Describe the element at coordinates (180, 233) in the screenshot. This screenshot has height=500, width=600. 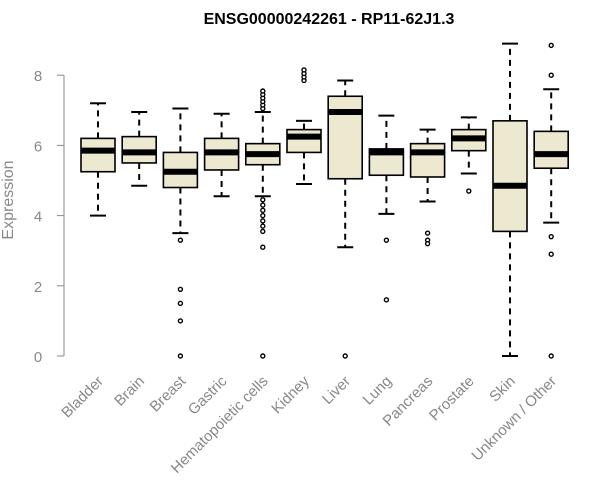
I see `box-breast` at that location.